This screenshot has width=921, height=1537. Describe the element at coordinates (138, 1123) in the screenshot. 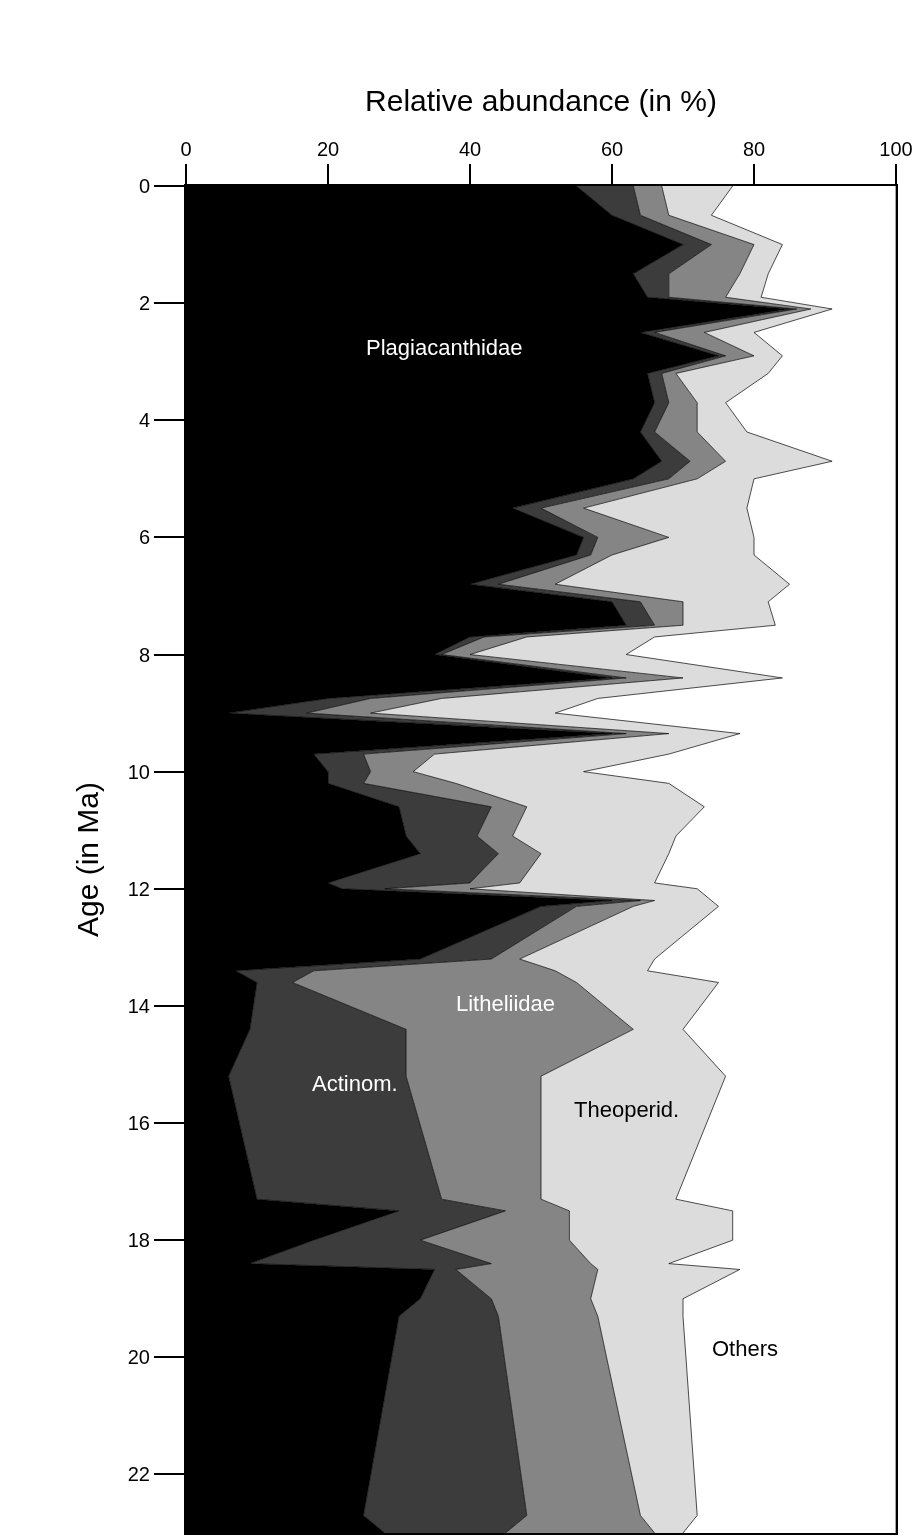

I see `y-tick-label: 16` at that location.